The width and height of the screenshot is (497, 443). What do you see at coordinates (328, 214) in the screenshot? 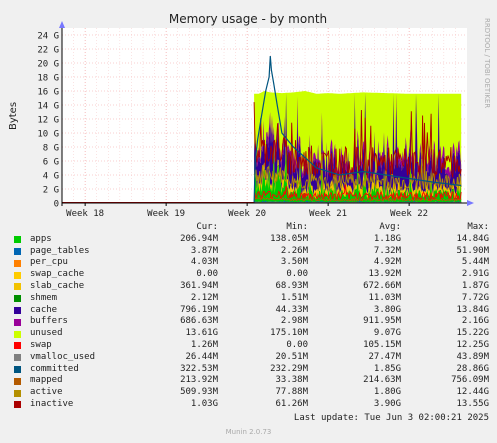
I see `x-tick-label: Week 21` at bounding box center [328, 214].